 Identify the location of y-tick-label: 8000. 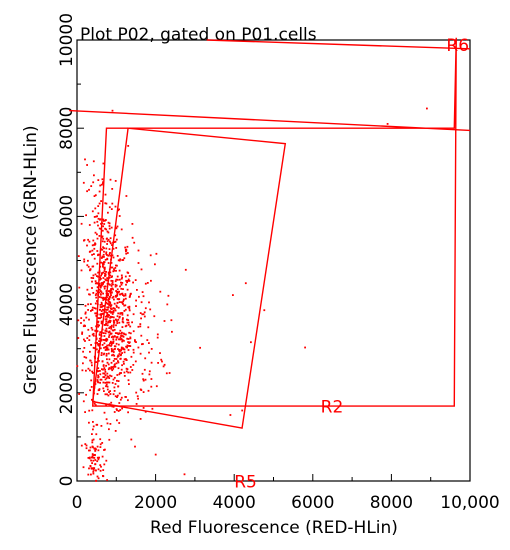
(67, 128).